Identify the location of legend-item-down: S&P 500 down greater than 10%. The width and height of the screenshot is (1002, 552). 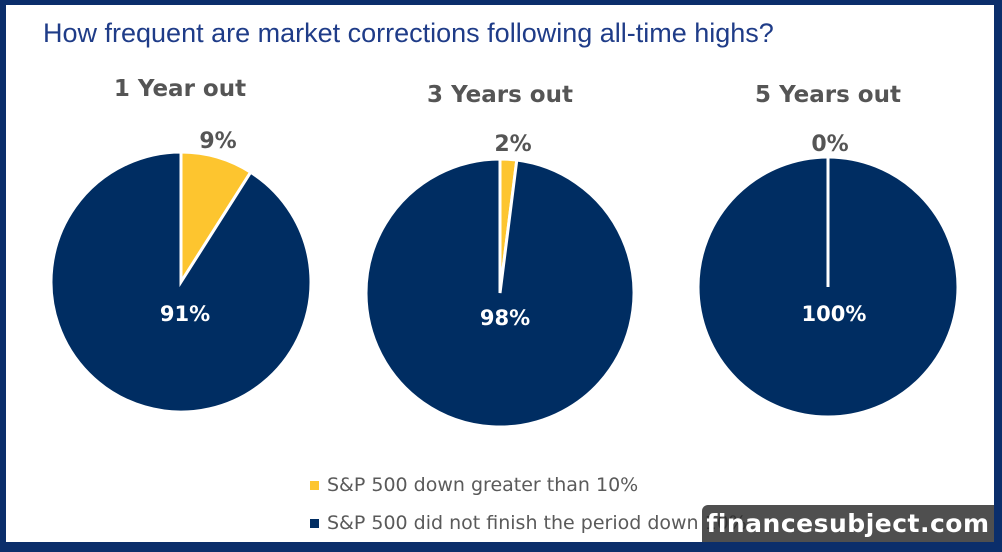
(528, 485).